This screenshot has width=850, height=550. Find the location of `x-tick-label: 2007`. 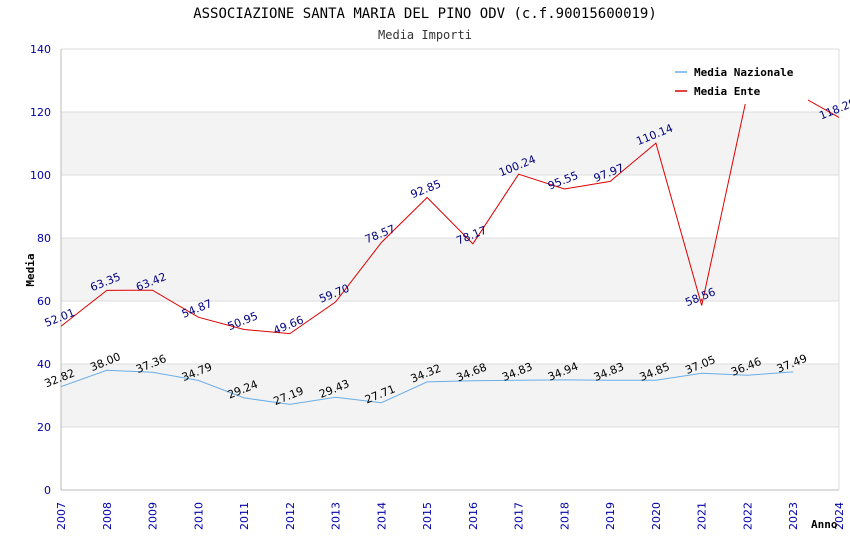

x-tick-label: 2007 is located at coordinates (61, 516).